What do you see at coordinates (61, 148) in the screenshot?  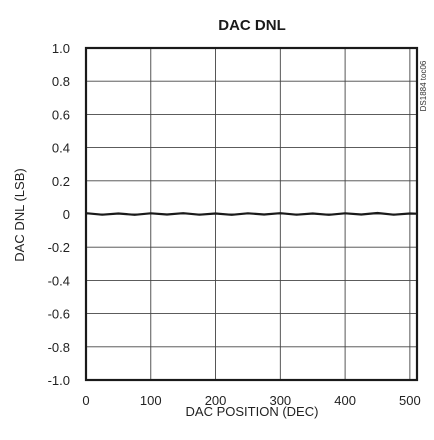 I see `y-tick-label: 0.4` at bounding box center [61, 148].